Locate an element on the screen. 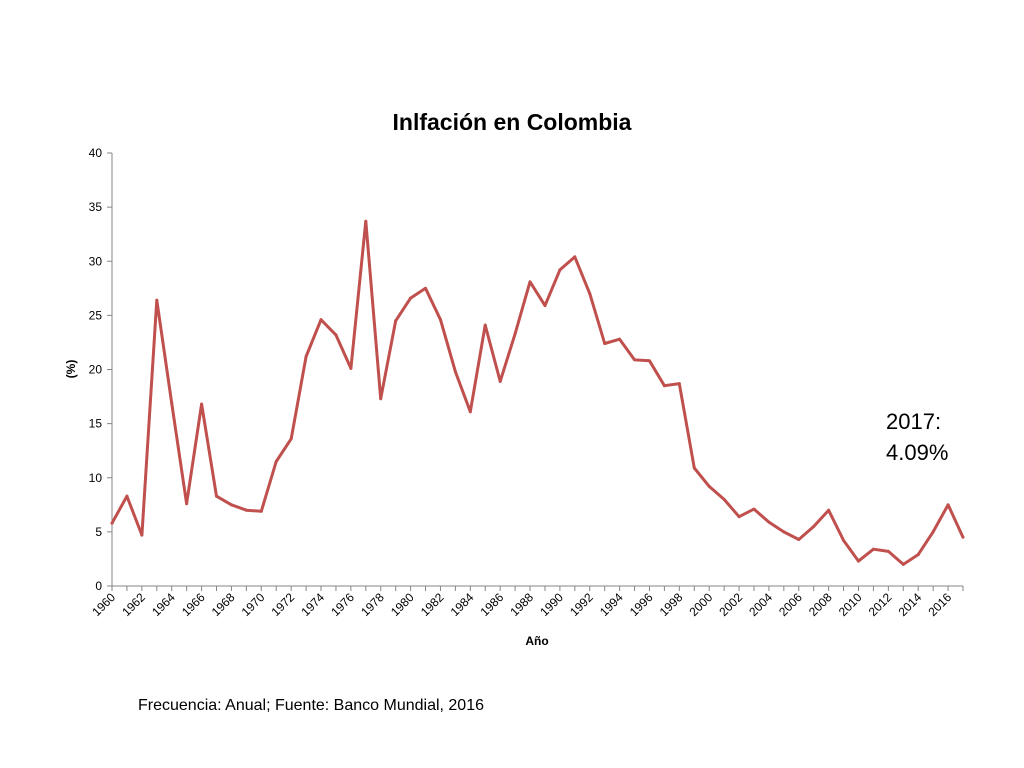 This screenshot has width=1024, height=768. x-tick-label: 2014 is located at coordinates (910, 604).